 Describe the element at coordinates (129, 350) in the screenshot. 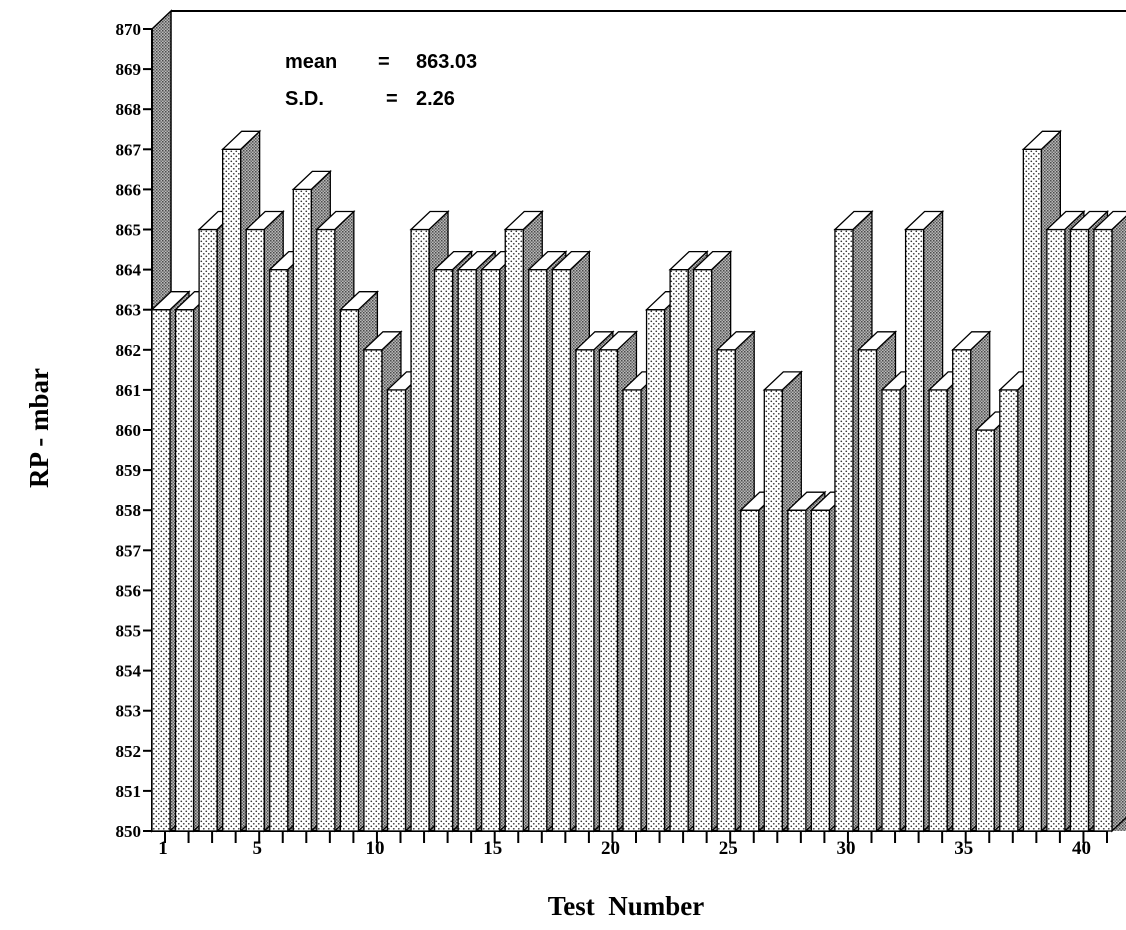

I see `y-tick-label: 862` at that location.